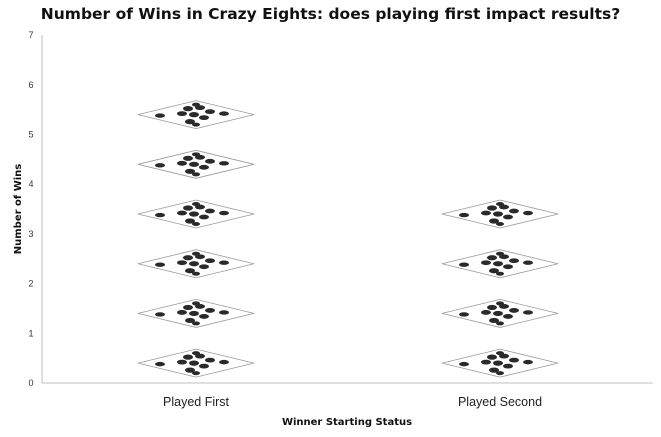 The width and height of the screenshot is (661, 437). Describe the element at coordinates (30, 284) in the screenshot. I see `y-tick-label: 2` at that location.